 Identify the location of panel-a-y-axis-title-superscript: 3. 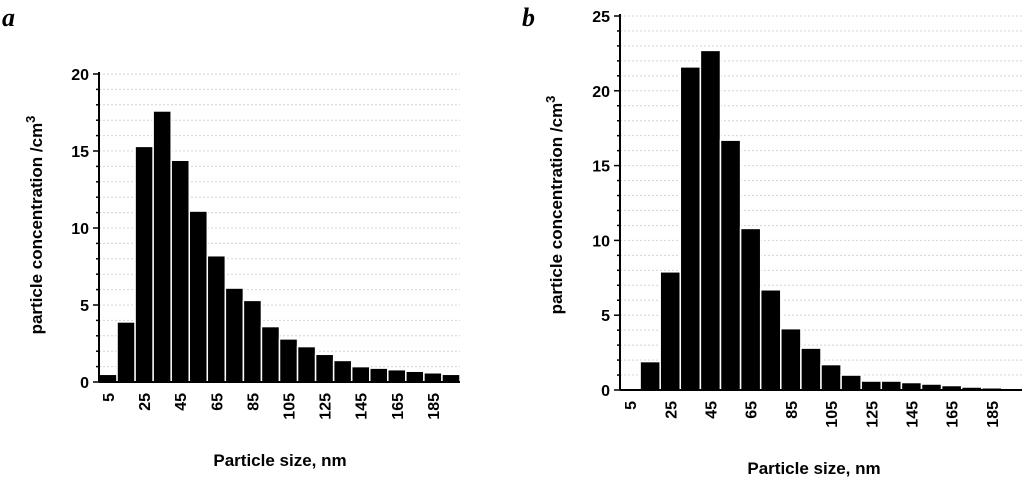
(30, 119).